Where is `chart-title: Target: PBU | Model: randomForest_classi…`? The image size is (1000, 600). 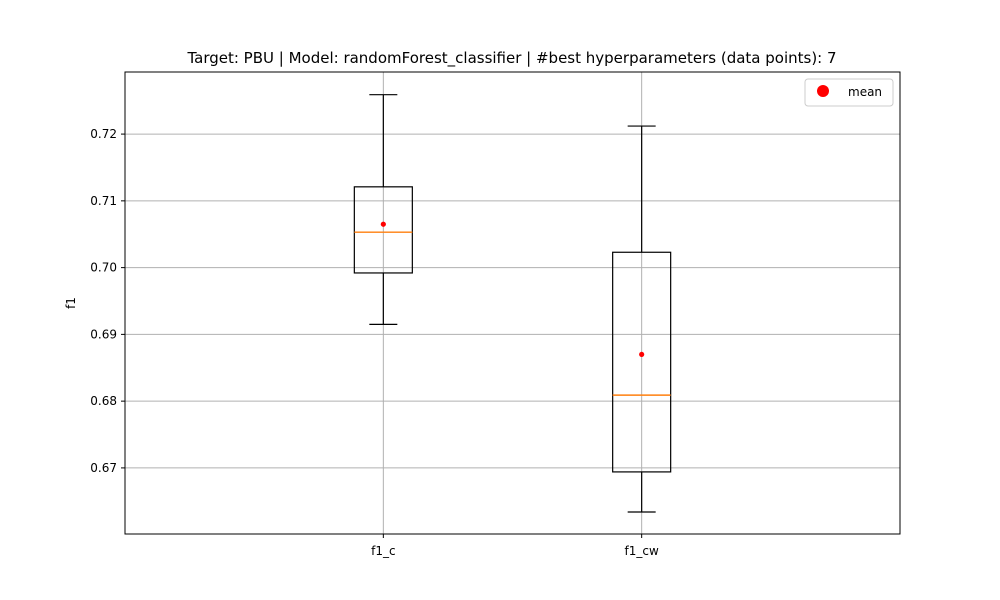 chart-title: Target: PBU | Model: randomForest_classi… is located at coordinates (511, 58).